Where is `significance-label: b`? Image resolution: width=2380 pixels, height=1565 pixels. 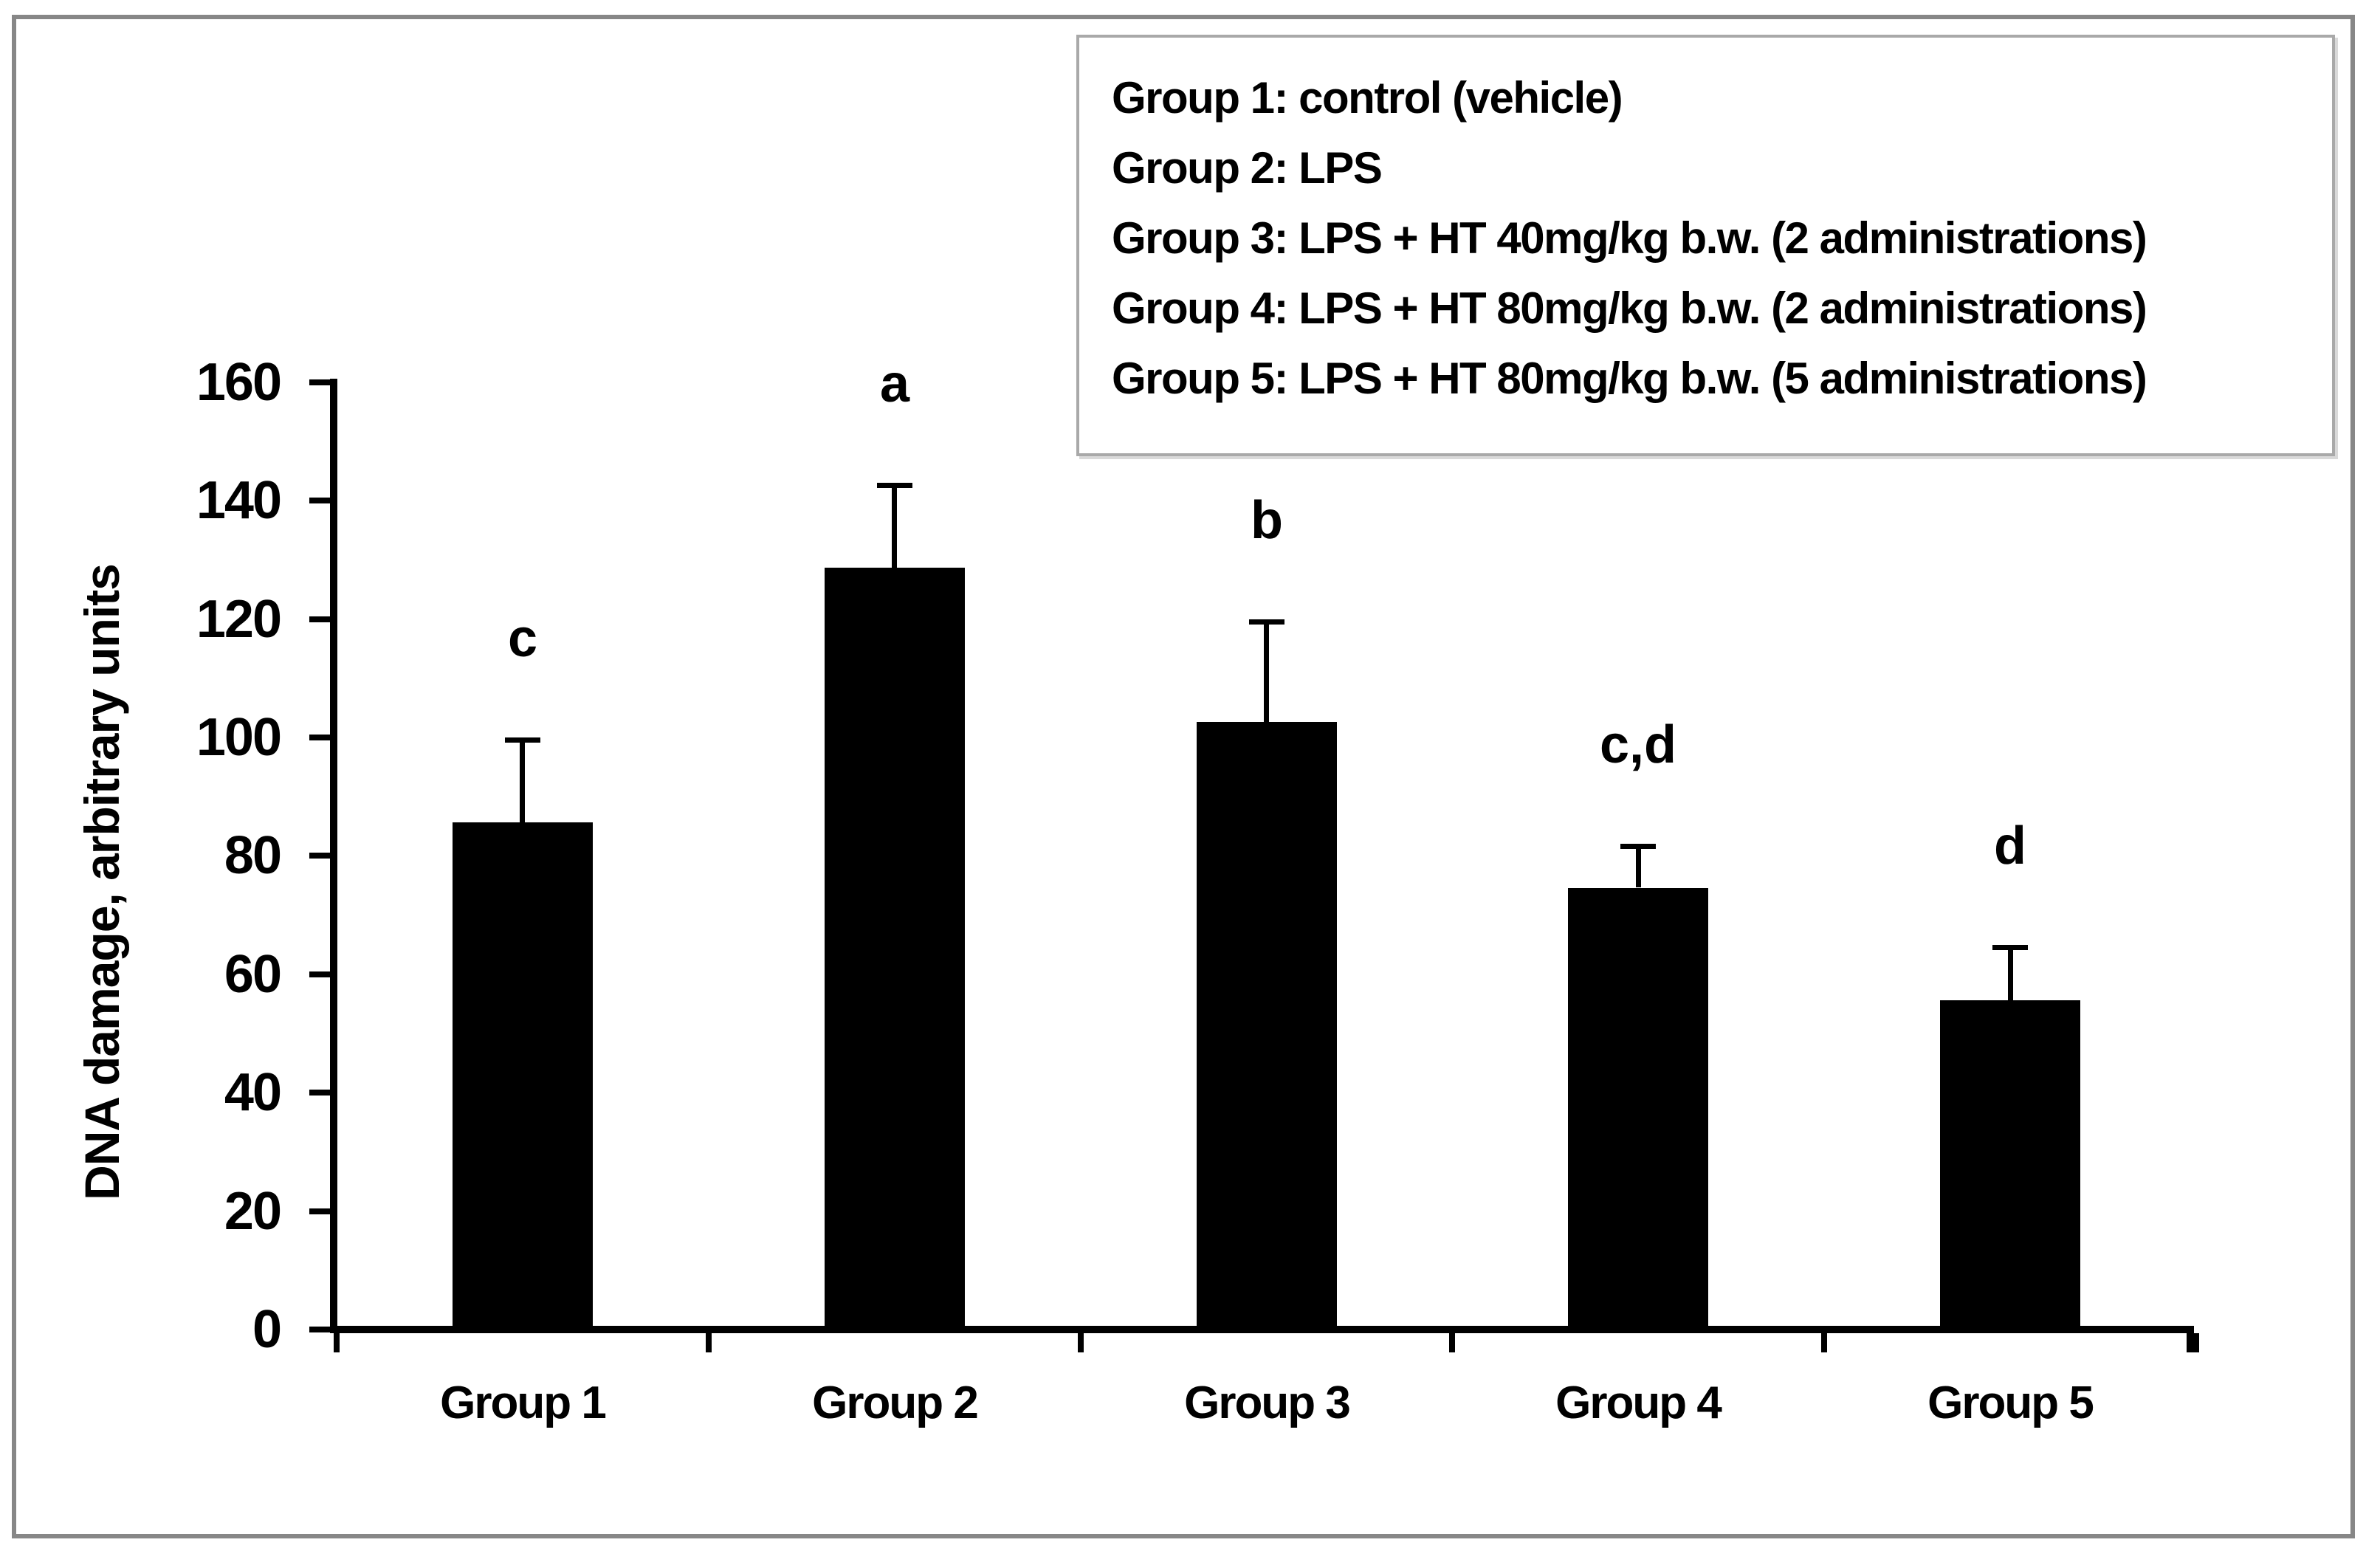 significance-label: b is located at coordinates (1267, 520).